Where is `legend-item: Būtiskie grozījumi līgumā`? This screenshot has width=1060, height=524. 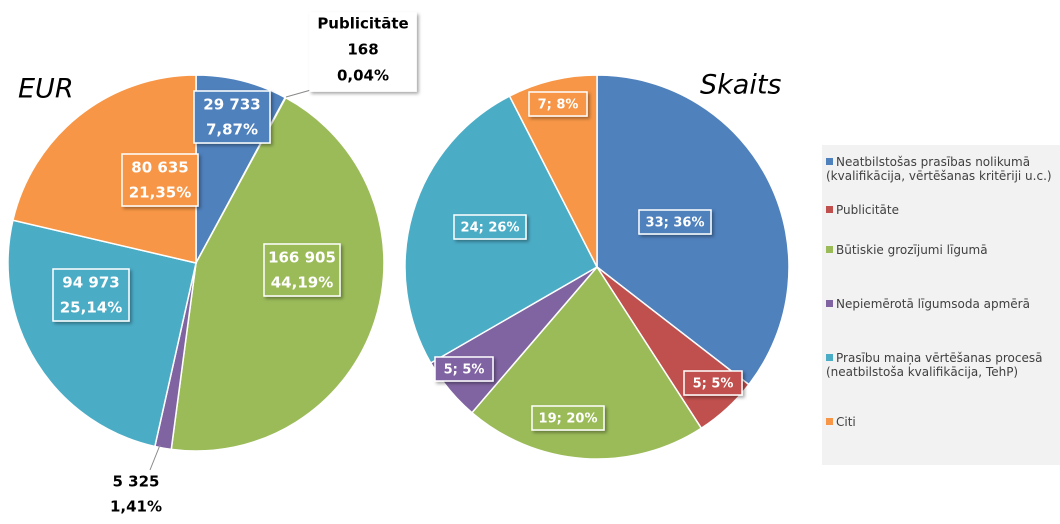 legend-item: Būtiskie grozījumi līgumā is located at coordinates (940, 250).